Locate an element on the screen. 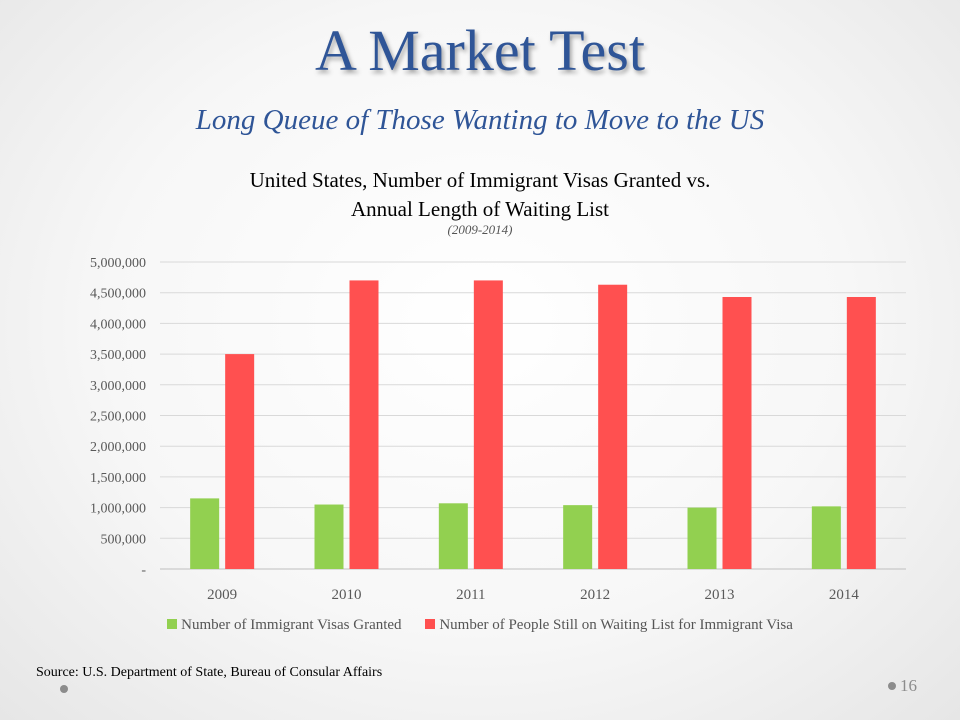  x-tick-label: 2009 is located at coordinates (222, 595).